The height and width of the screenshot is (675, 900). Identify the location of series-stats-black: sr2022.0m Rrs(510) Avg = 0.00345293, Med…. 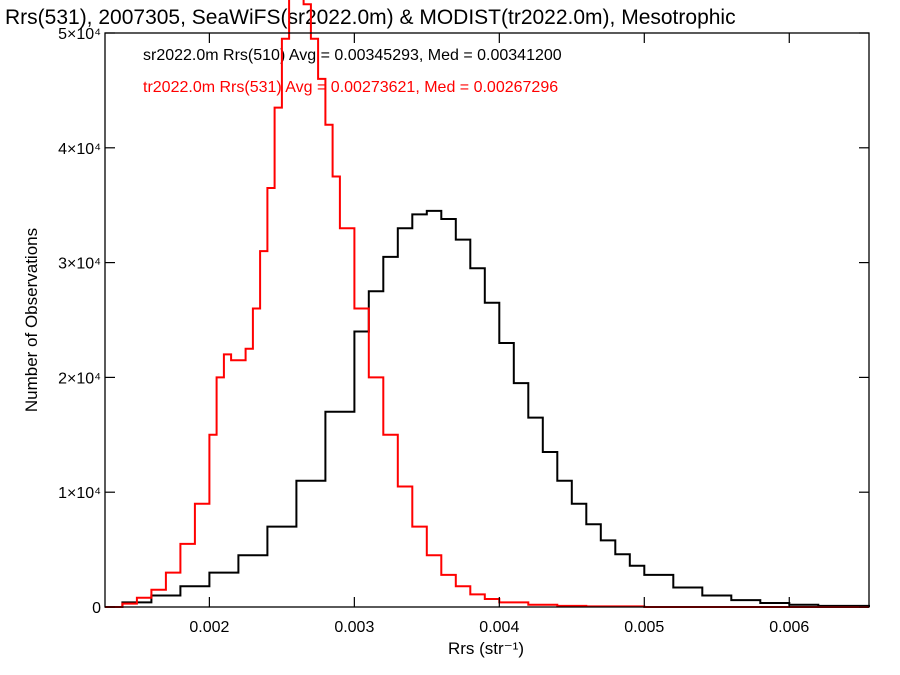
(352, 55).